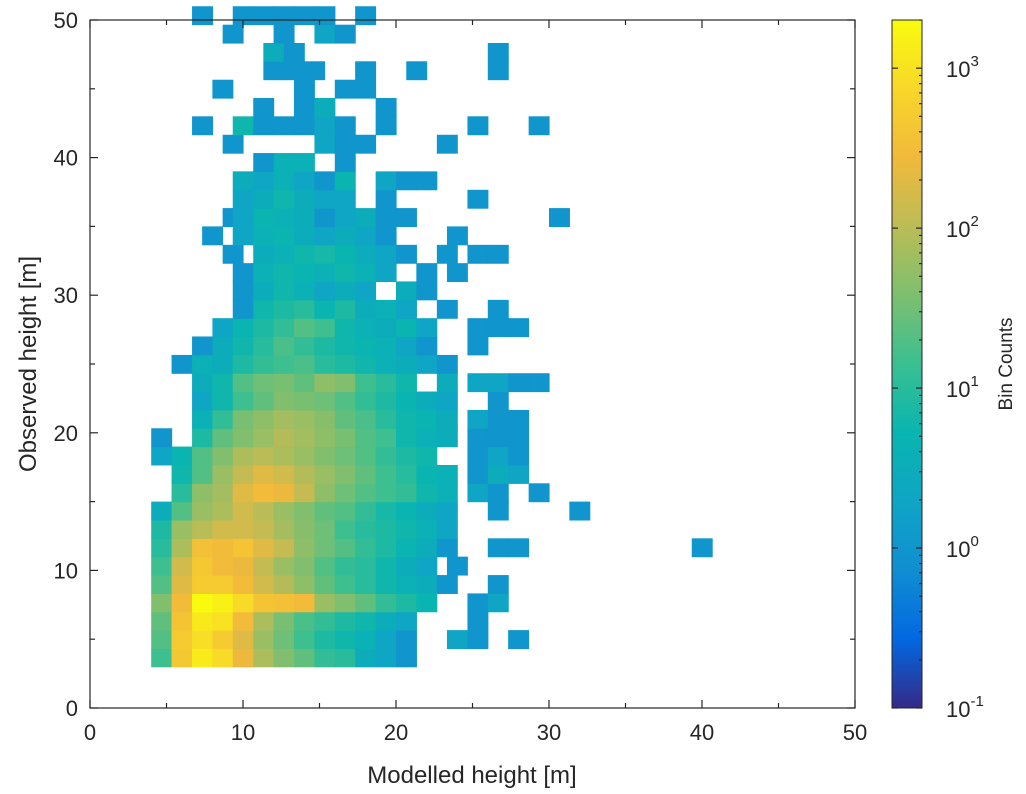  What do you see at coordinates (962, 547) in the screenshot?
I see `colorbar-tick-label: 10⁰` at bounding box center [962, 547].